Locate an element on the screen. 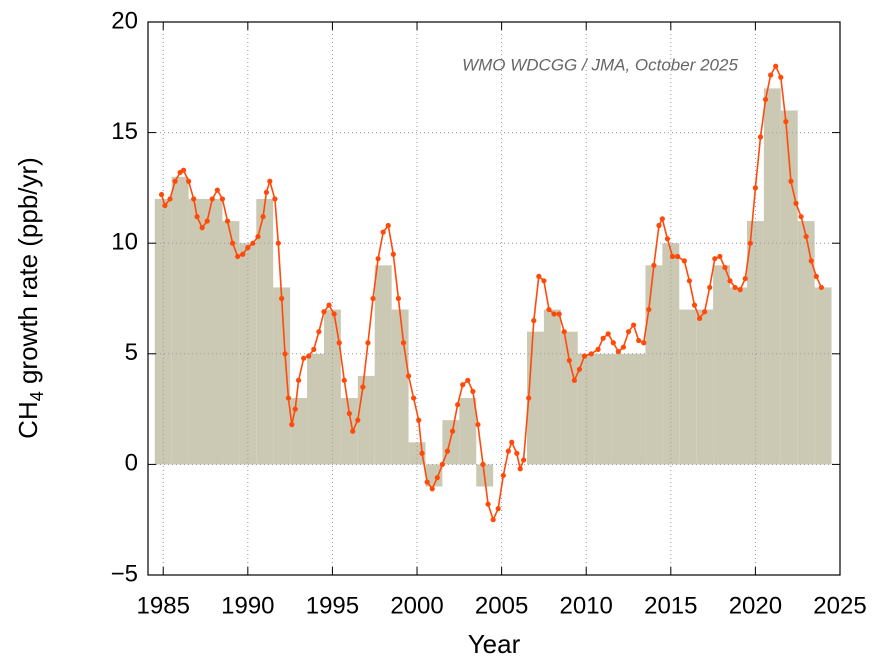 This screenshot has width=893, height=669. x-tick-label: 1985 is located at coordinates (163, 605).